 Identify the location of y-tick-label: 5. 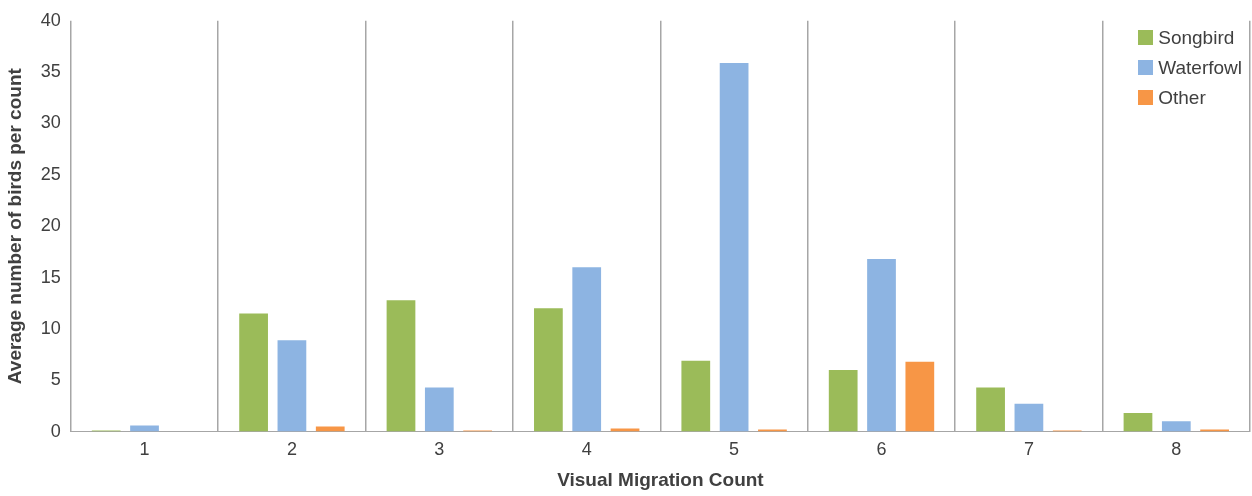
(55, 379).